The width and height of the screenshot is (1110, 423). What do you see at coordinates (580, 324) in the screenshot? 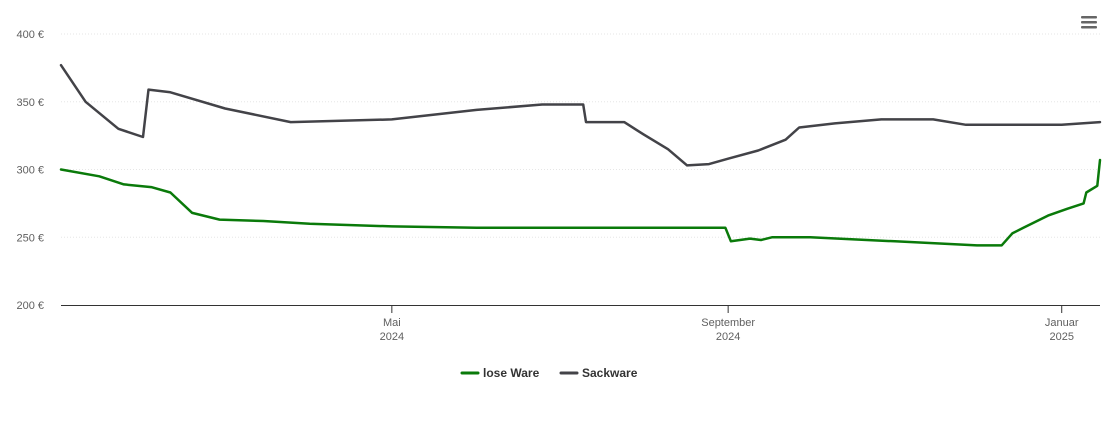
I see `x-axis: Mai 2024 September 2024 Januar 2025` at bounding box center [580, 324].